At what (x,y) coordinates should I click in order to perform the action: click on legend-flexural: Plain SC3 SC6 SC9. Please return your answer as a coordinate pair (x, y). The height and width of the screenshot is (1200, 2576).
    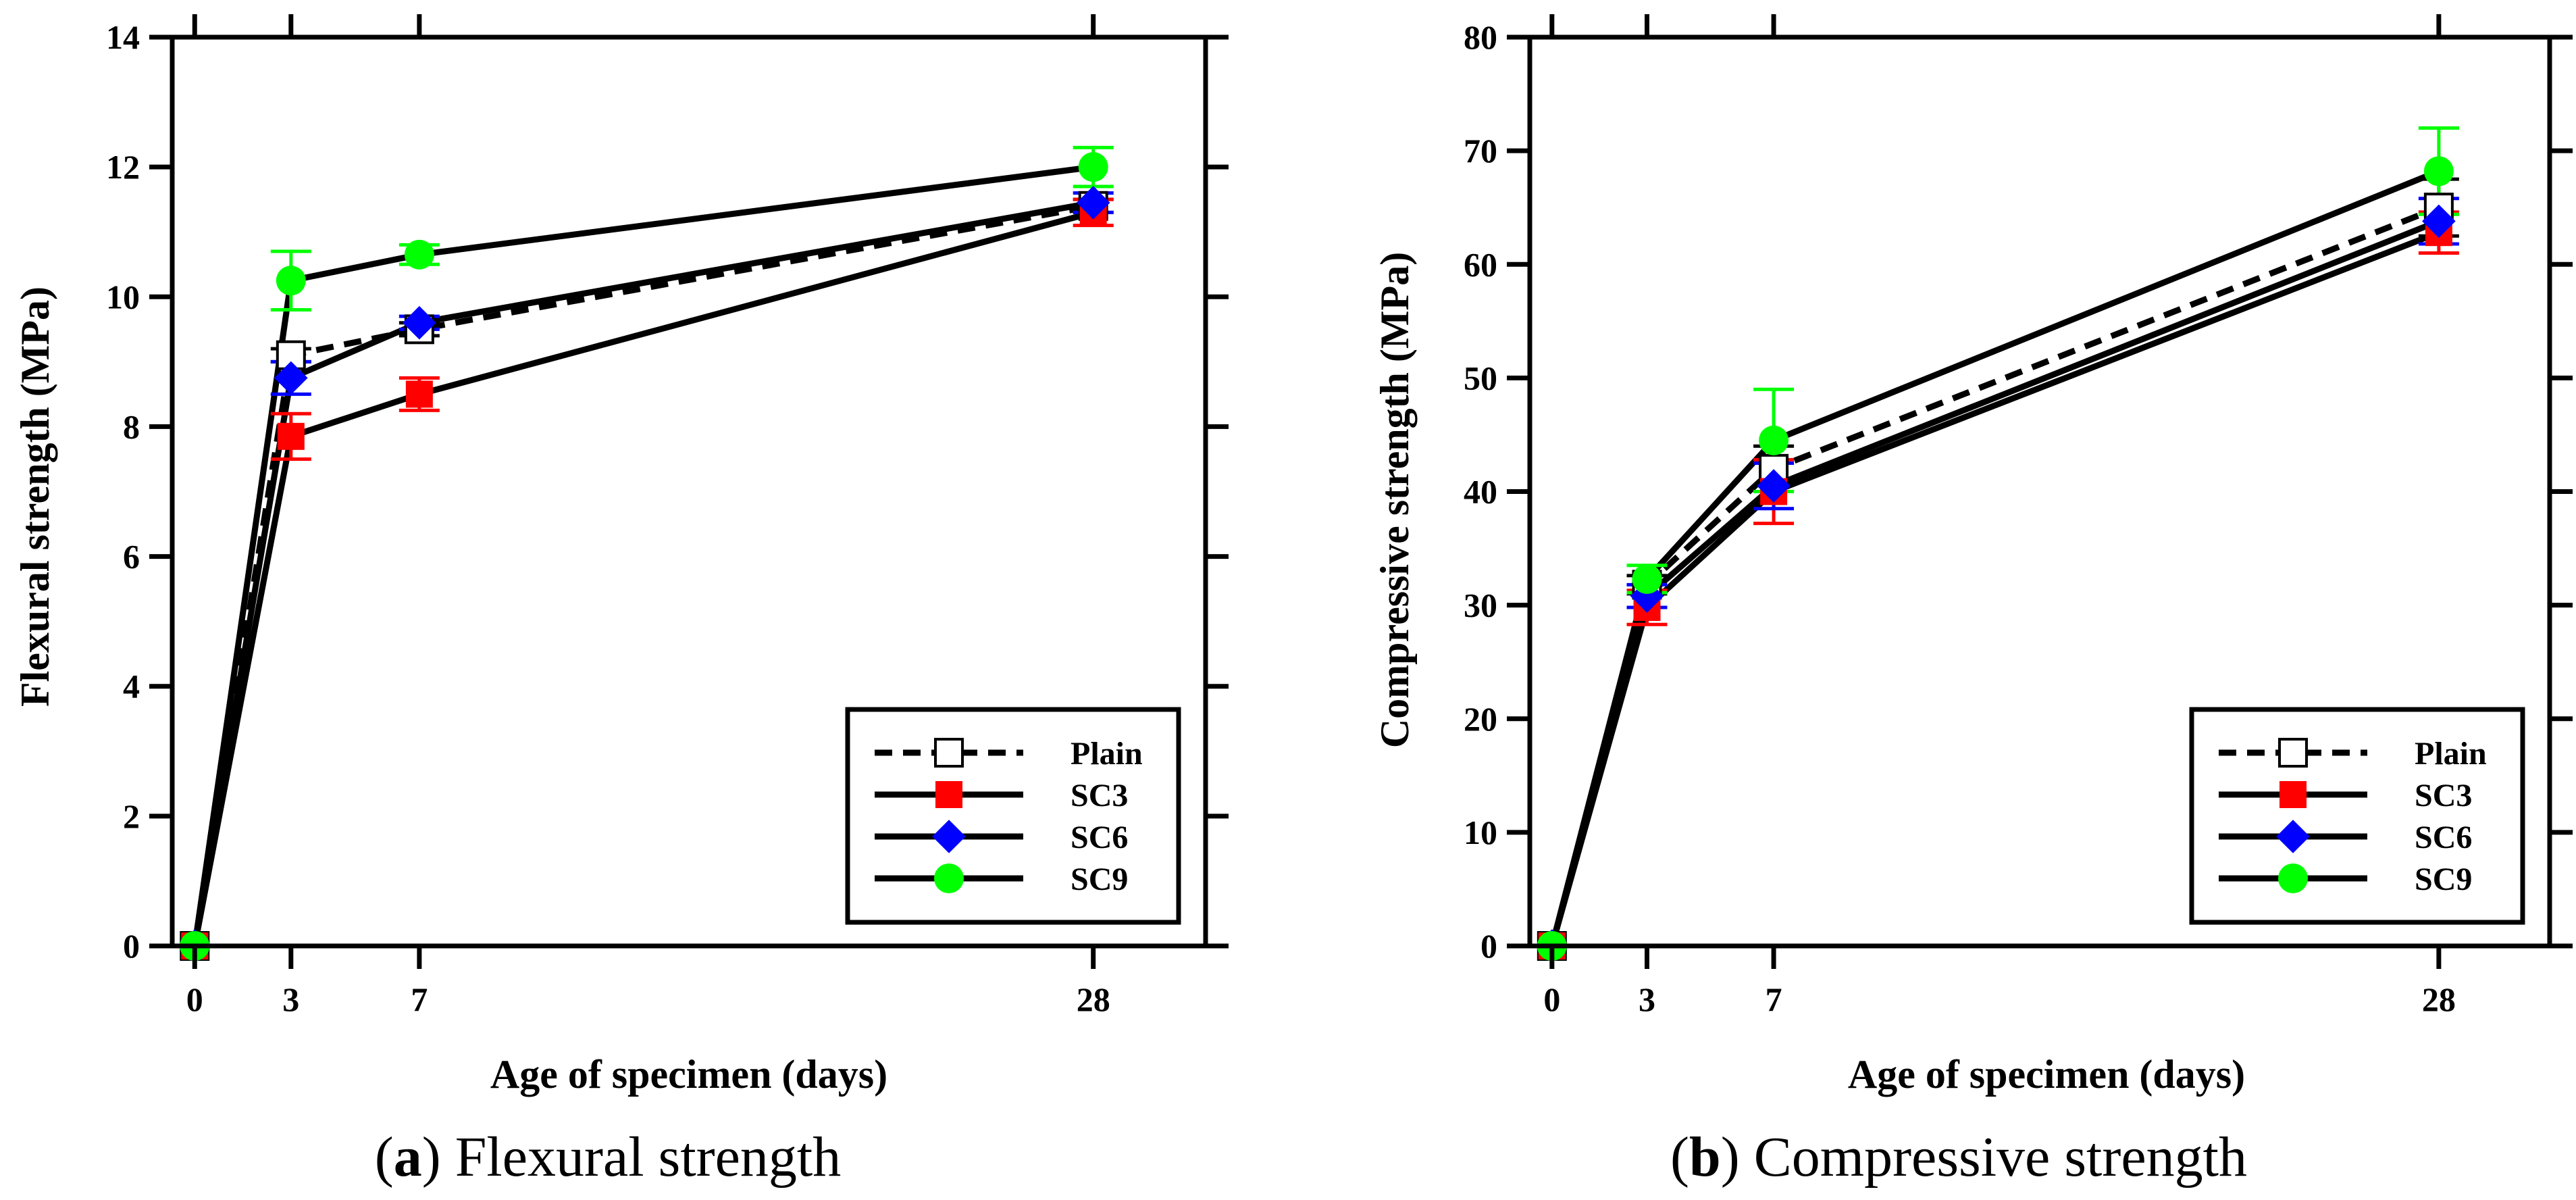
    Looking at the image, I should click on (1013, 816).